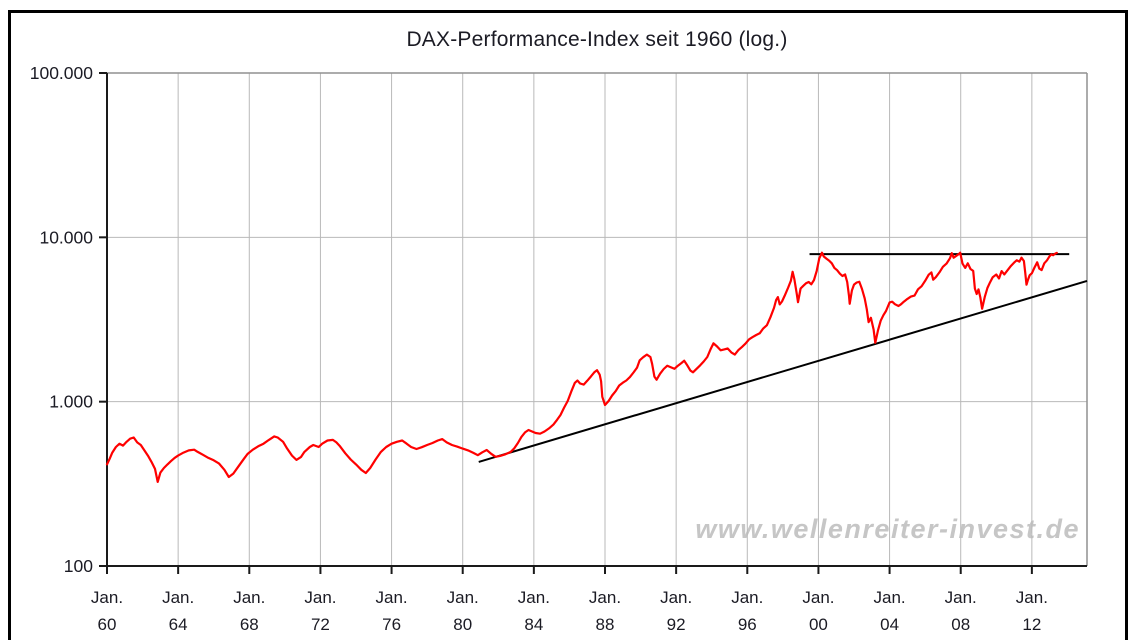 The height and width of the screenshot is (640, 1136). What do you see at coordinates (66, 237) in the screenshot?
I see `y-axis-label: 10.000` at bounding box center [66, 237].